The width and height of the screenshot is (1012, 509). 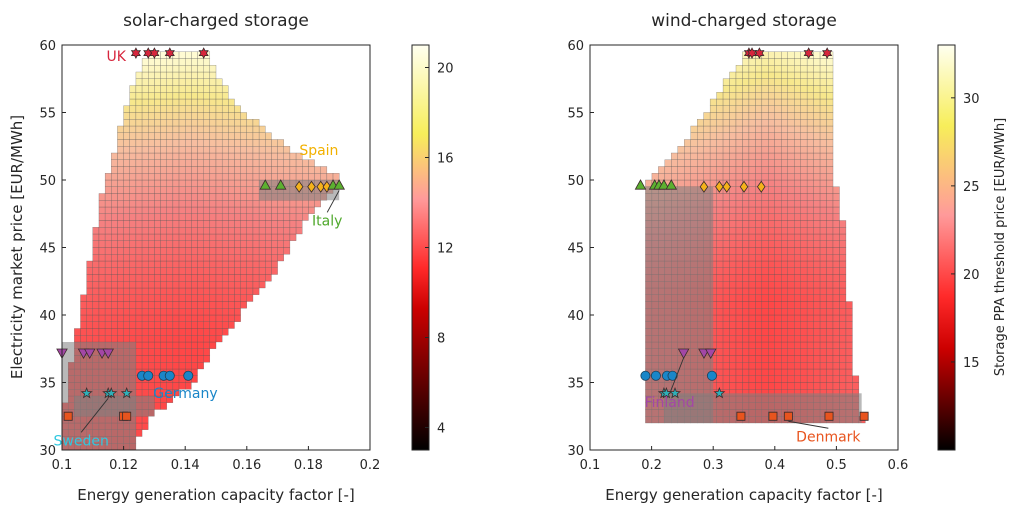 I want to click on wind-marker-diamond, so click(x=719, y=186).